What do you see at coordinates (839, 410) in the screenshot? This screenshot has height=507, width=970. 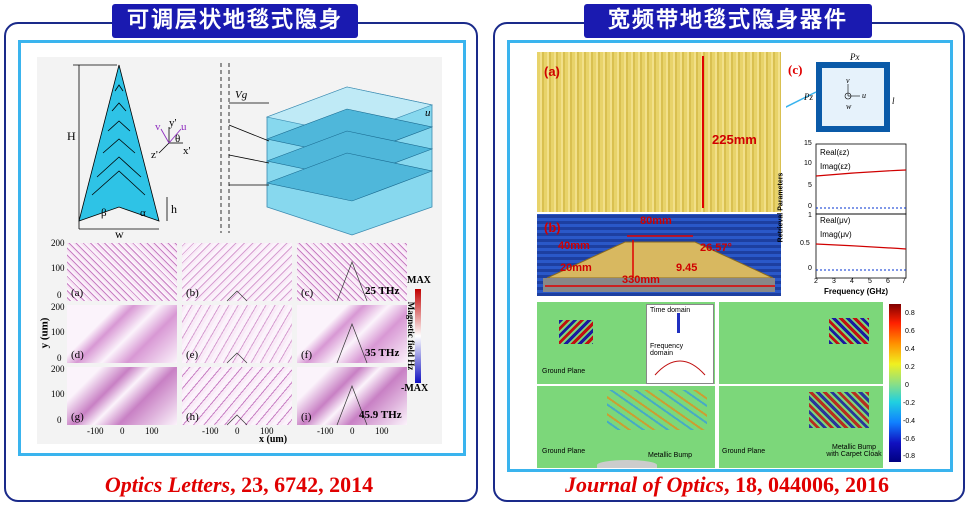 I see `sim4-beam` at bounding box center [839, 410].